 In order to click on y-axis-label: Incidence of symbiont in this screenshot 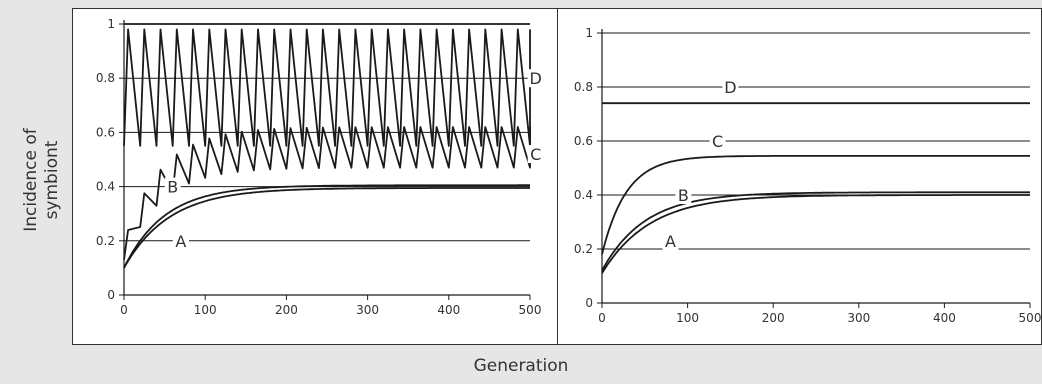, I will do `click(41, 180)`.